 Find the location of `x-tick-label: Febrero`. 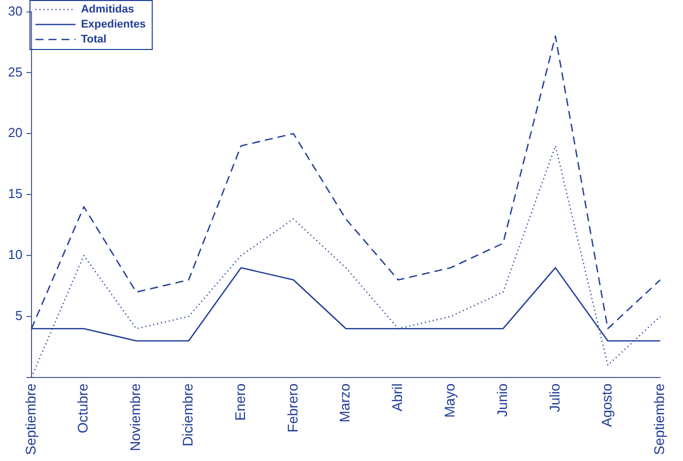

x-tick-label: Febrero is located at coordinates (292, 407).